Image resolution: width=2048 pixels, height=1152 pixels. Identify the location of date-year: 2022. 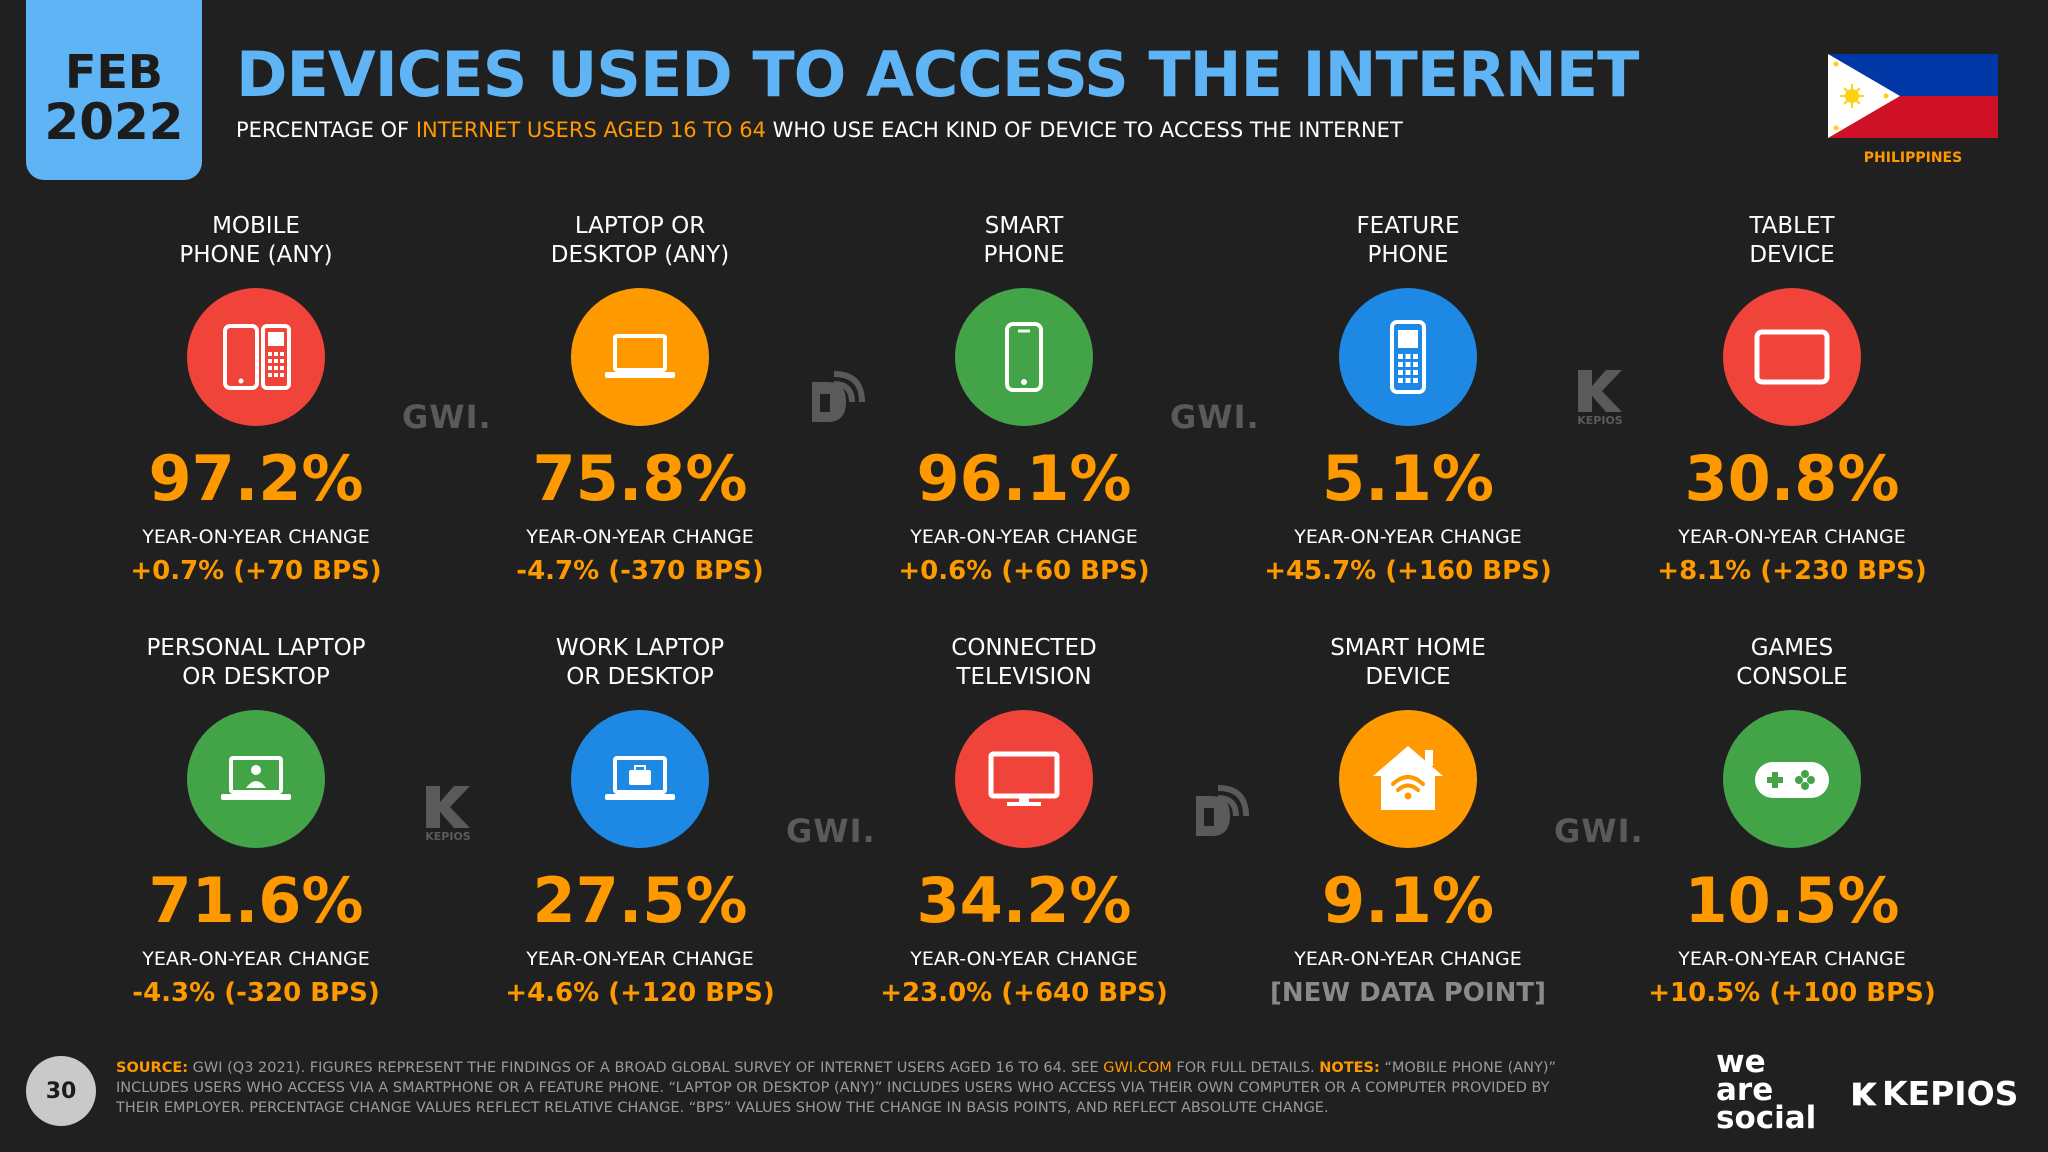
(114, 122).